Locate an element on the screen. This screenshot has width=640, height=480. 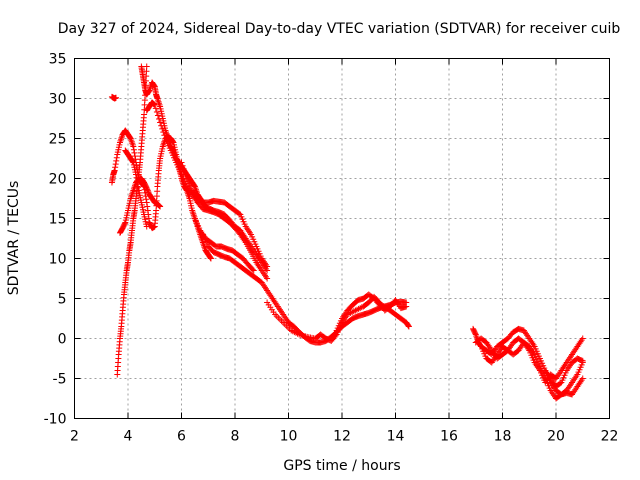
x-tick-label: 20 is located at coordinates (556, 437).